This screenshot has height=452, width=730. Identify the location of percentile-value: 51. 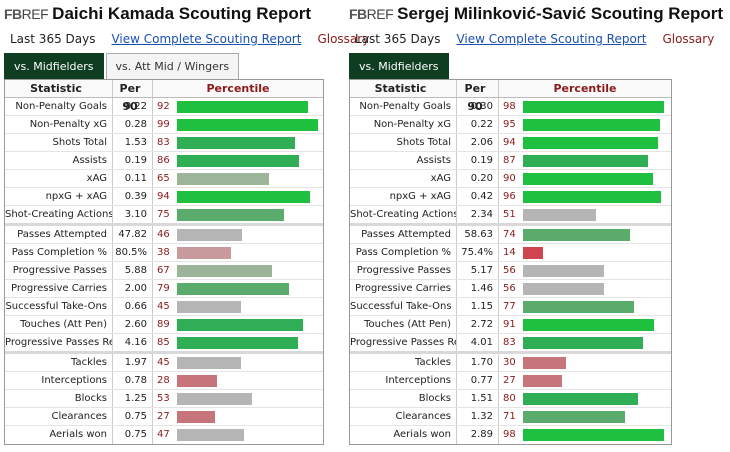
(509, 214).